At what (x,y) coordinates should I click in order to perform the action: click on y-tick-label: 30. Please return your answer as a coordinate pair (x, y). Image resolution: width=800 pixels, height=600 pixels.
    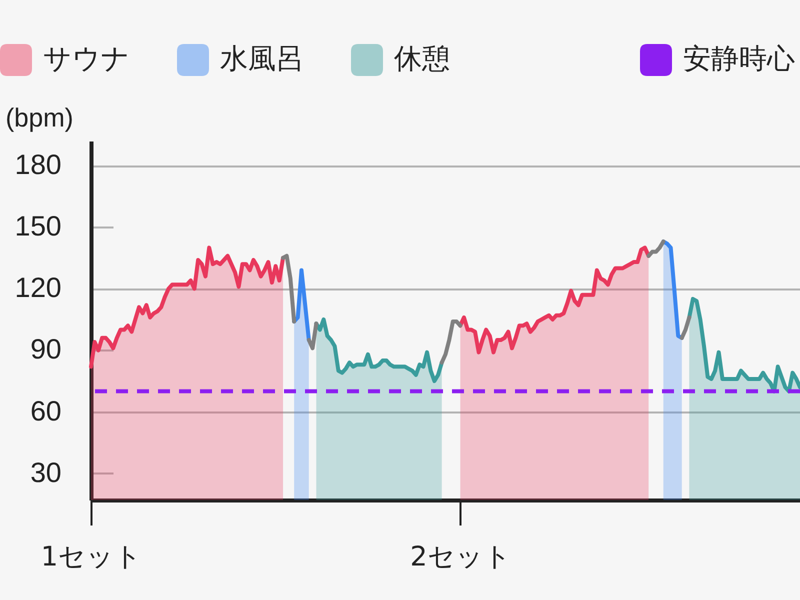
    Looking at the image, I should click on (46, 472).